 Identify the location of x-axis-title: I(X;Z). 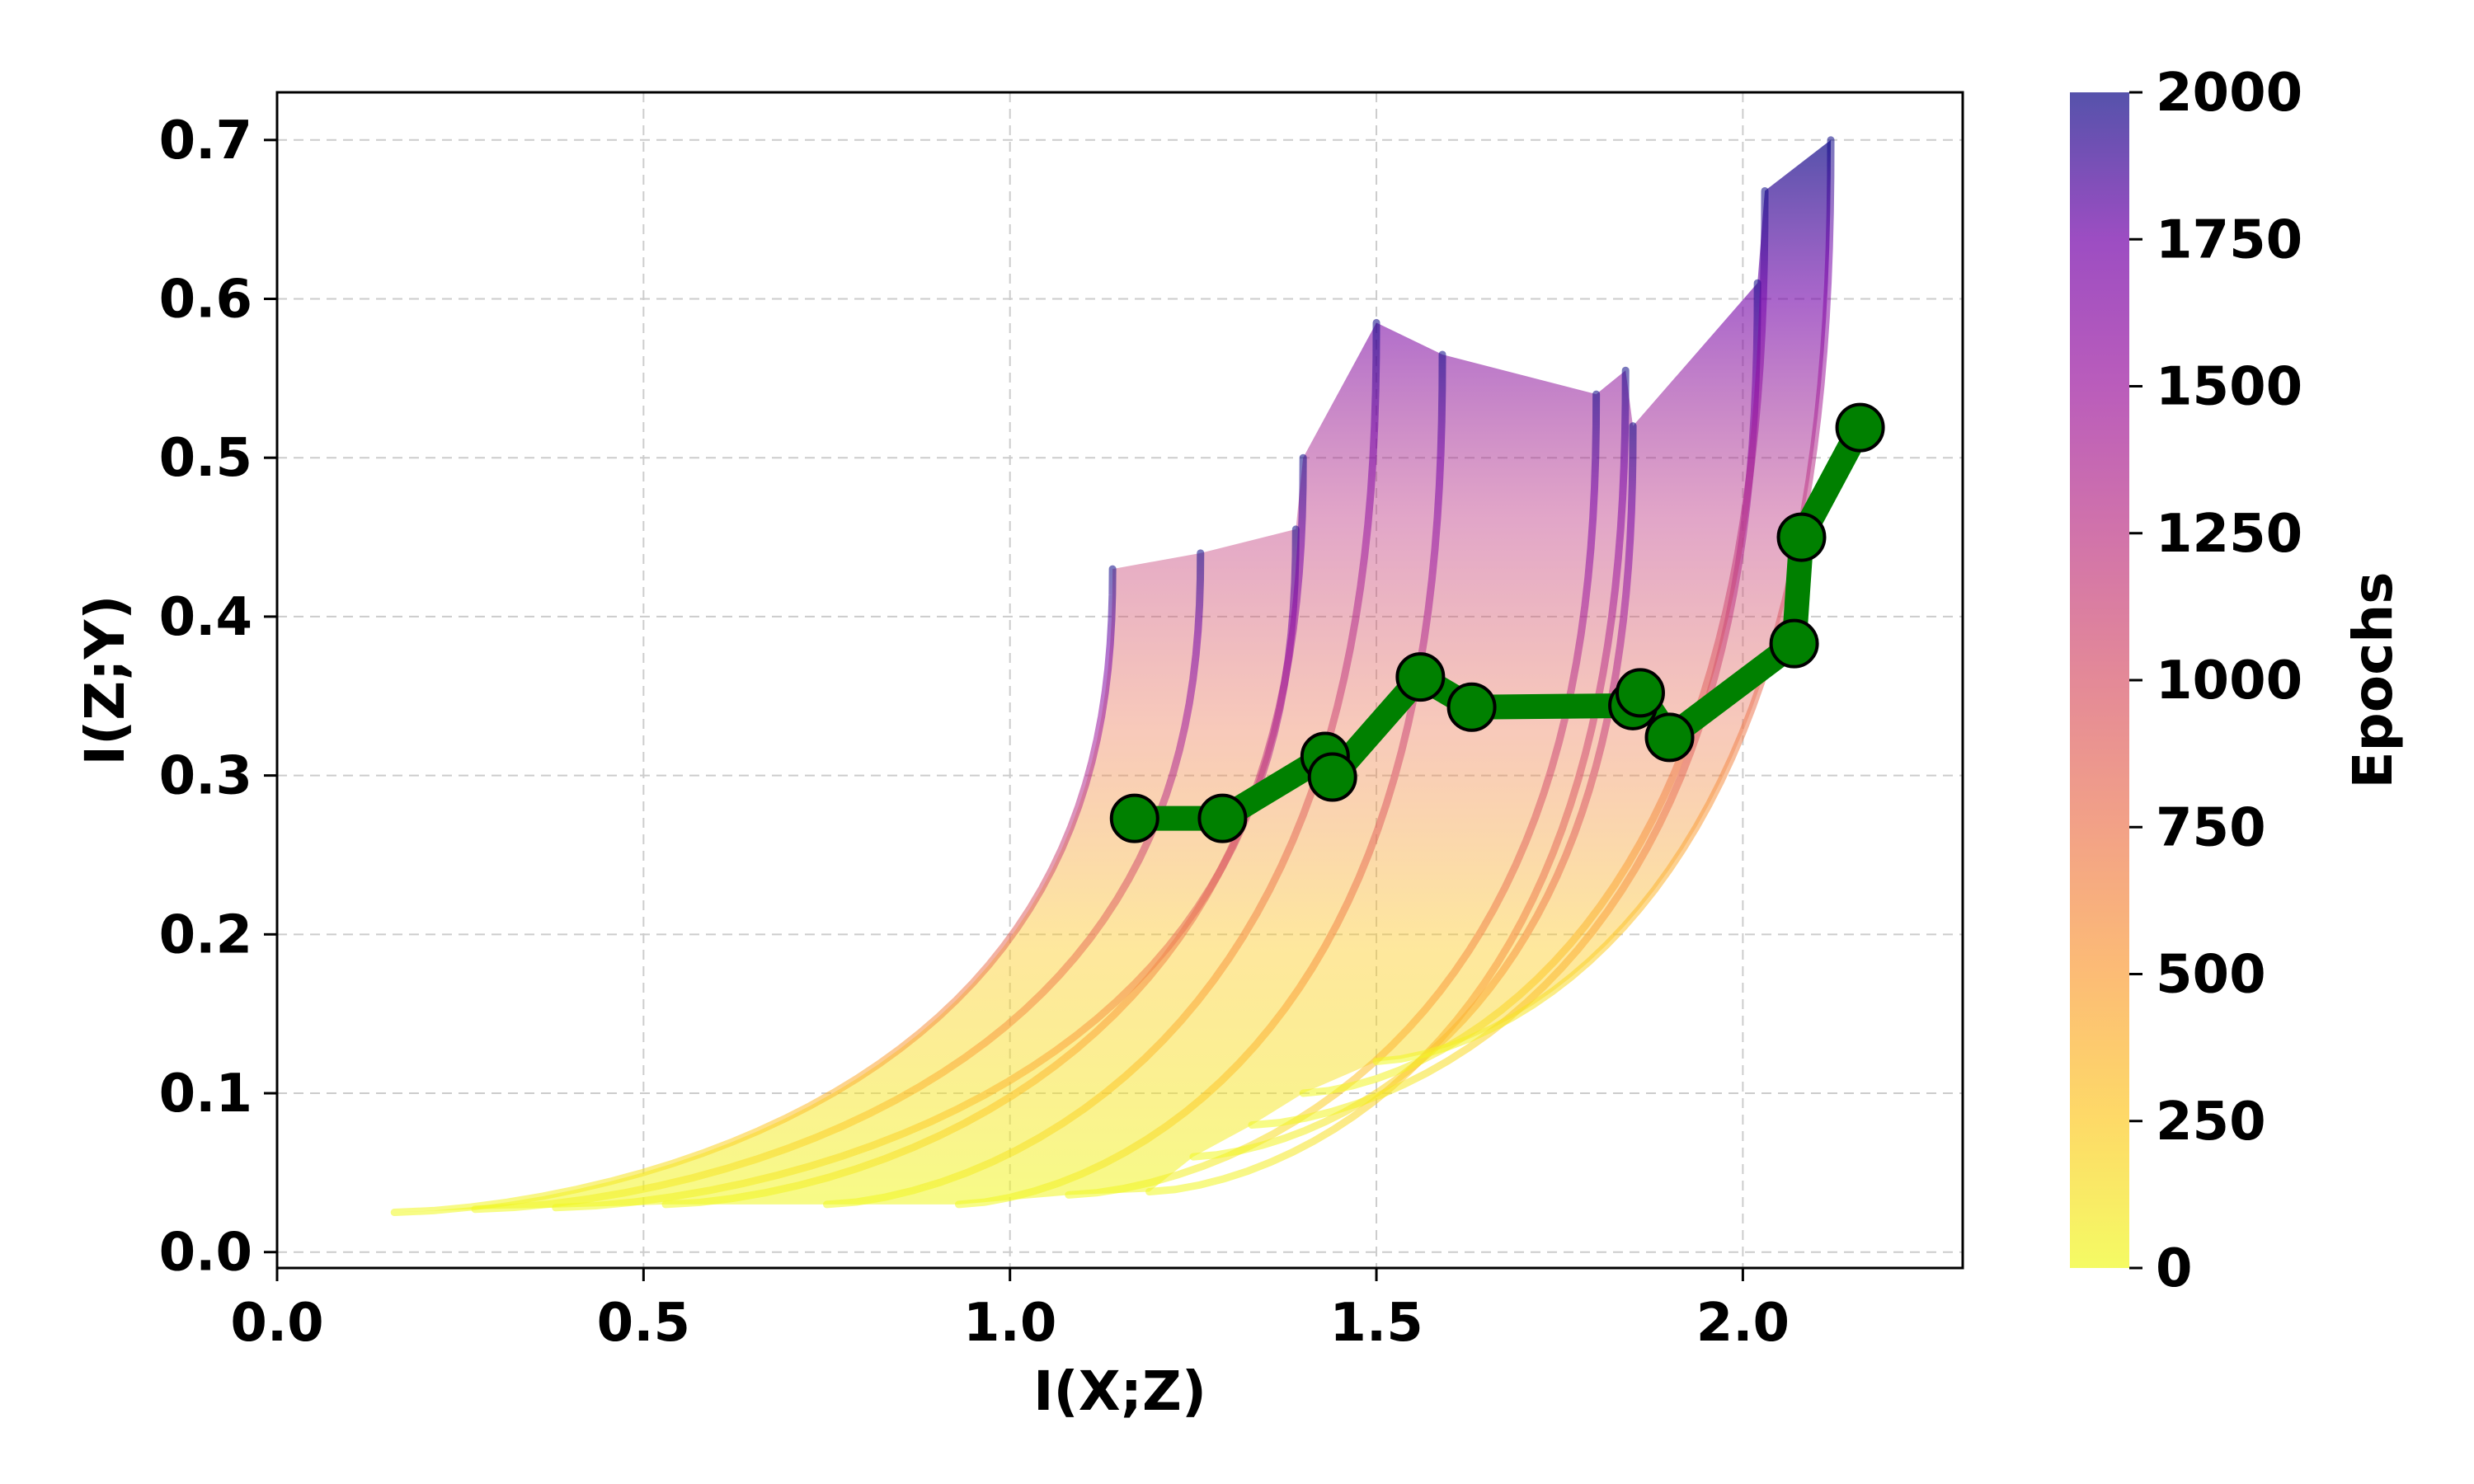
(1119, 1391).